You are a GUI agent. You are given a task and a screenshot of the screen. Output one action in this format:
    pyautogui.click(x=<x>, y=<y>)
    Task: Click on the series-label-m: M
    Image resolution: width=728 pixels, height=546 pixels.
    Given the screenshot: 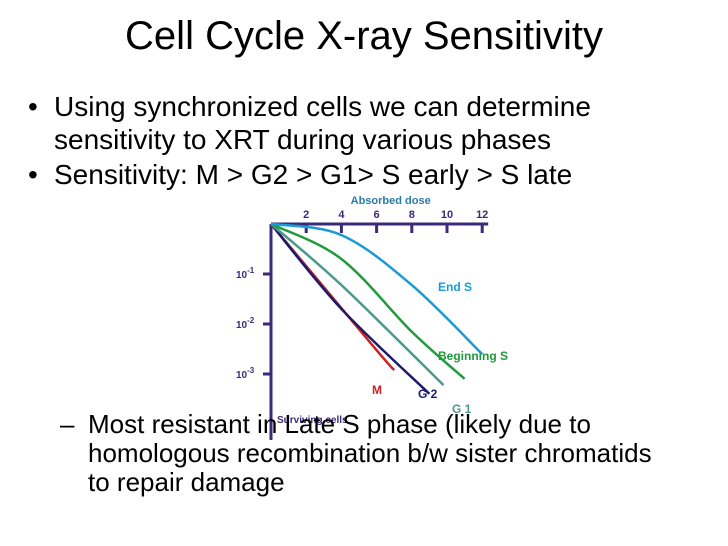 What is the action you would take?
    pyautogui.click(x=377, y=390)
    